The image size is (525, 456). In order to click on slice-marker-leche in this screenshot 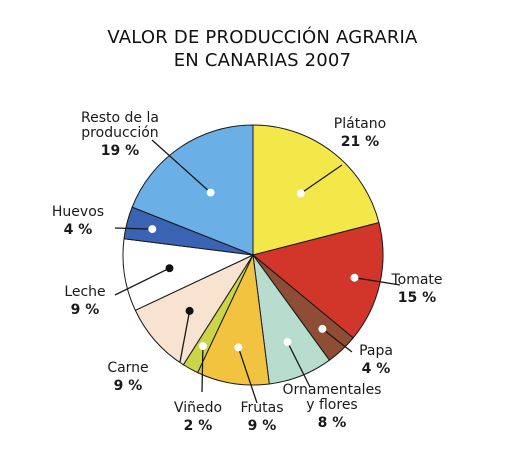, I will do `click(169, 268)`.